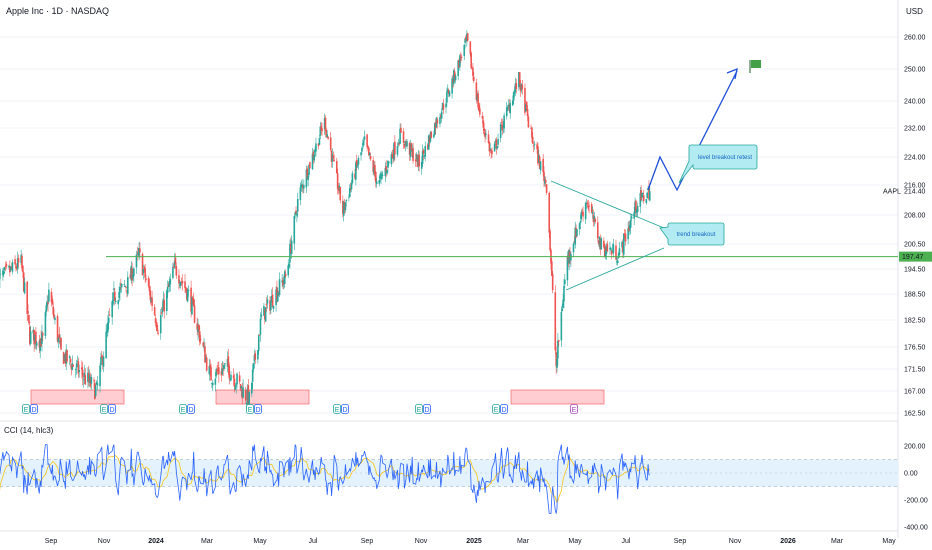 Image resolution: width=932 pixels, height=550 pixels. I want to click on flag-icon, so click(755, 66).